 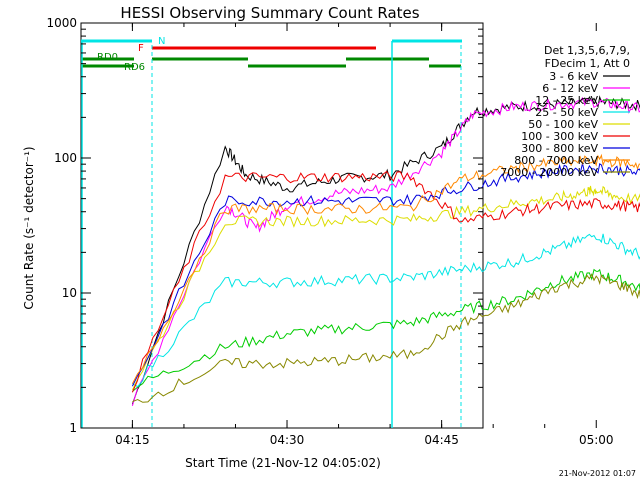 What do you see at coordinates (141, 48) in the screenshot?
I see `flag-label-f: F` at bounding box center [141, 48].